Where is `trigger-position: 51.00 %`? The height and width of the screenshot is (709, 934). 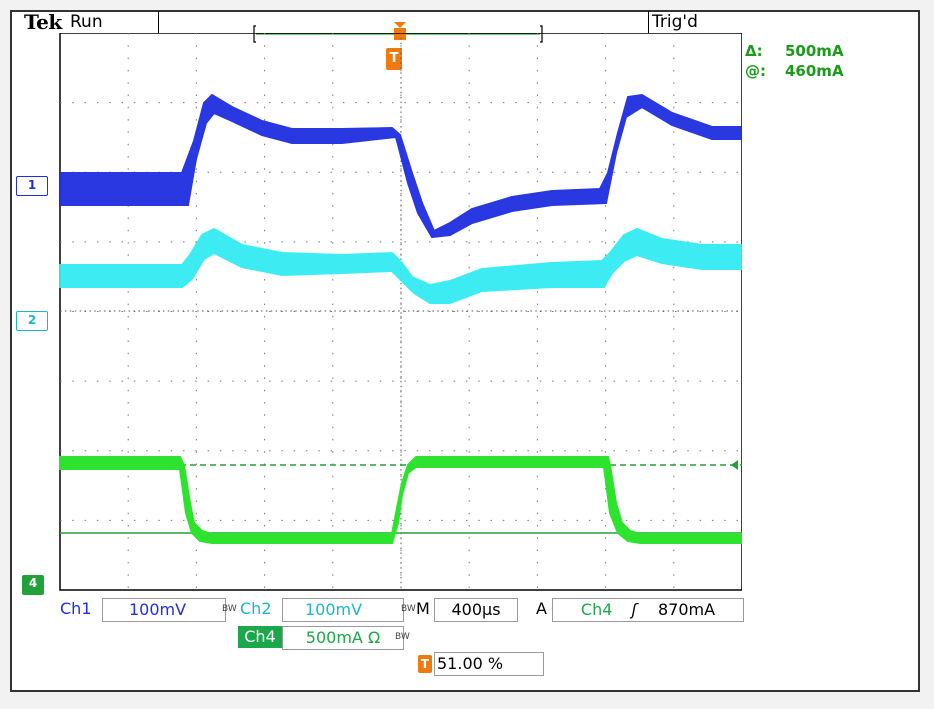 trigger-position: 51.00 % is located at coordinates (489, 664).